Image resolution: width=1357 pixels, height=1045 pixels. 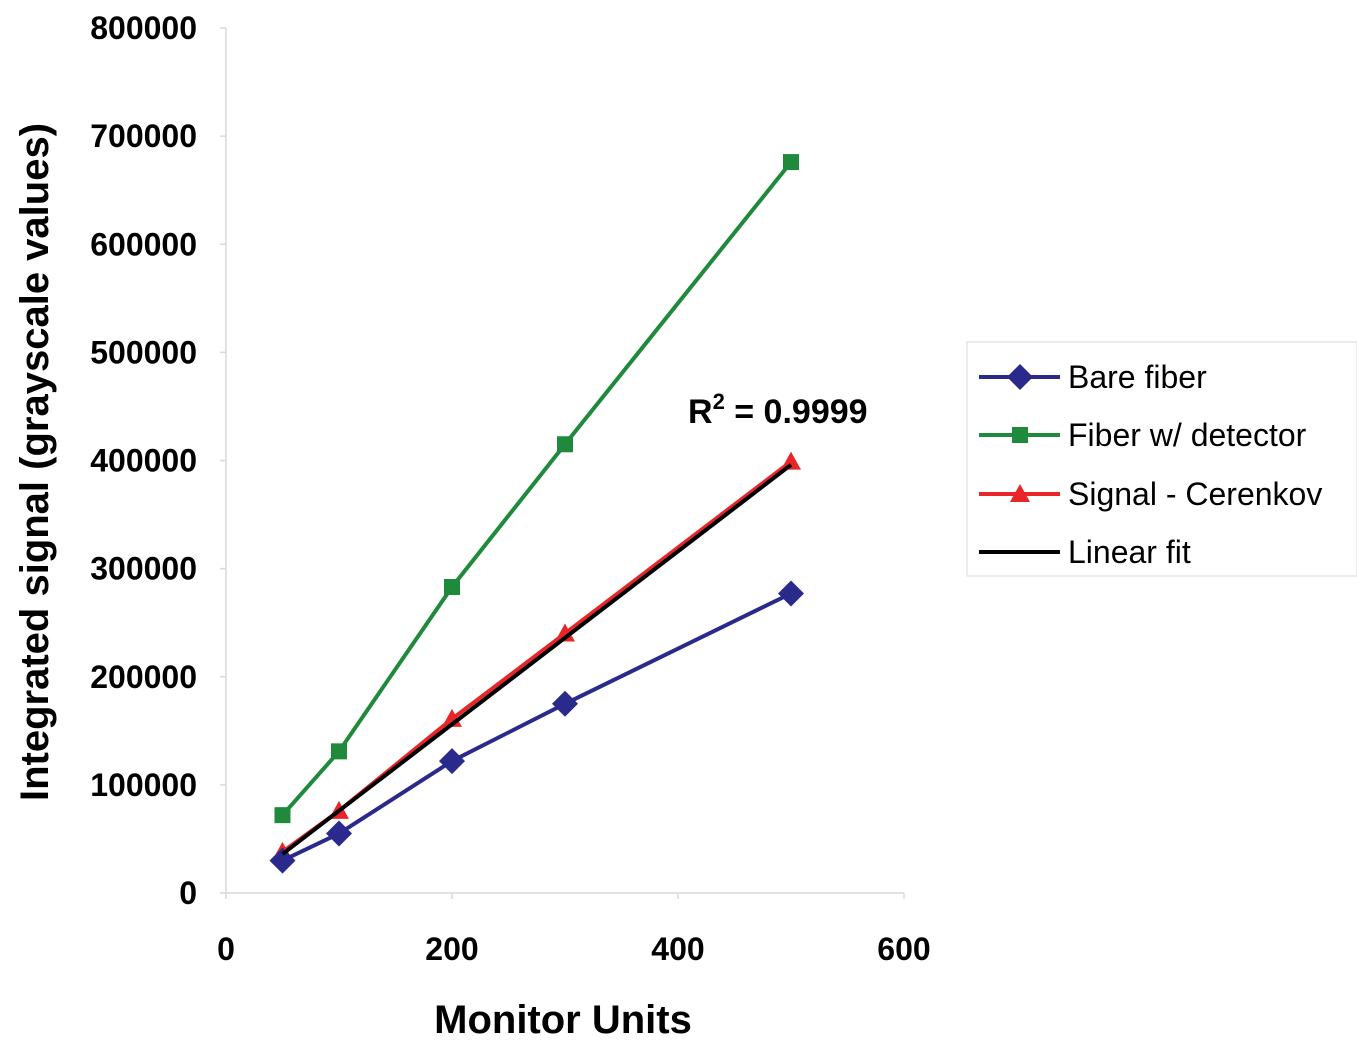 I want to click on series-bare-fiber, so click(x=536, y=727).